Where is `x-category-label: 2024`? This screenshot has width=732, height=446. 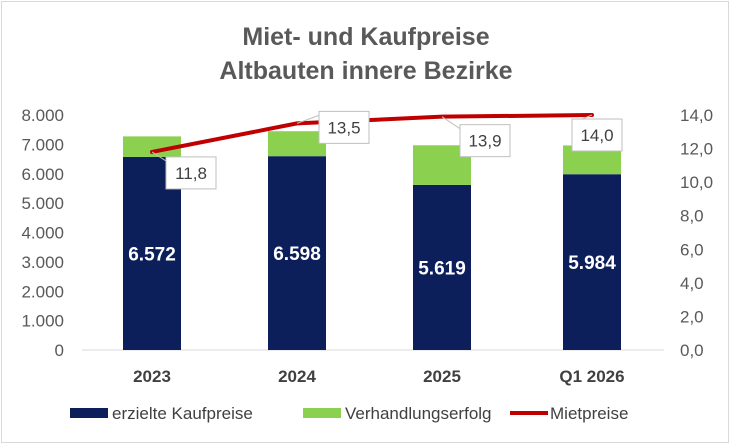 x-category-label: 2024 is located at coordinates (297, 376).